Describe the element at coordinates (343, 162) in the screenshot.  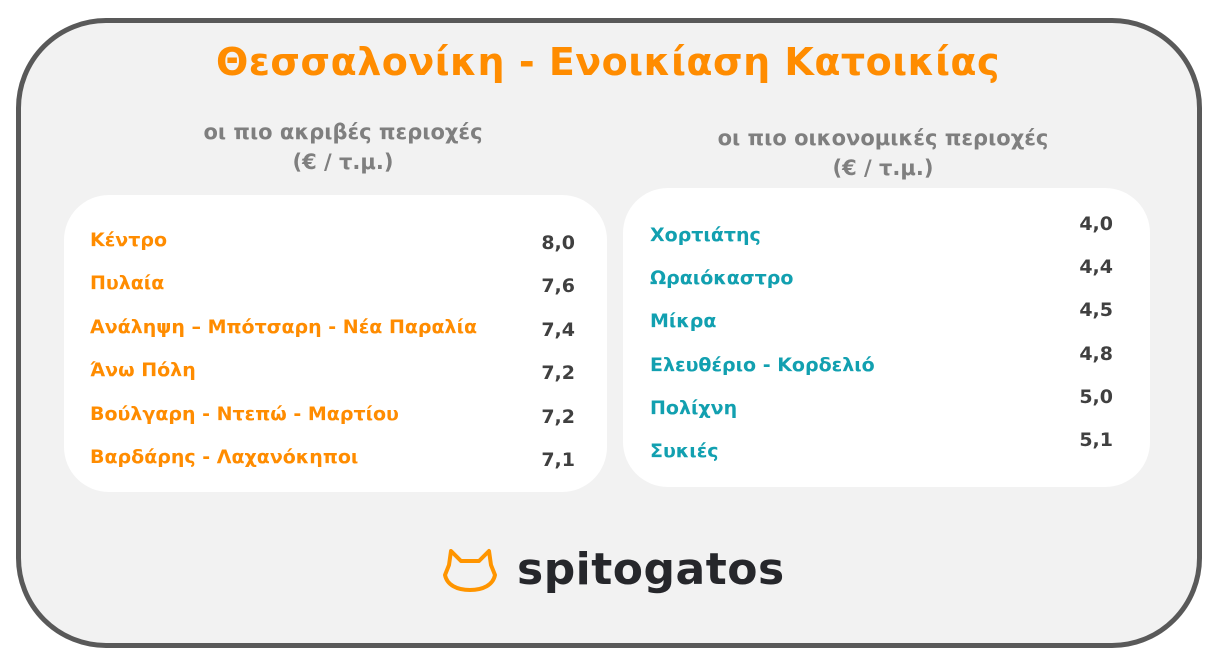
I see `expensive-unit: (€ / τ.μ.)` at that location.